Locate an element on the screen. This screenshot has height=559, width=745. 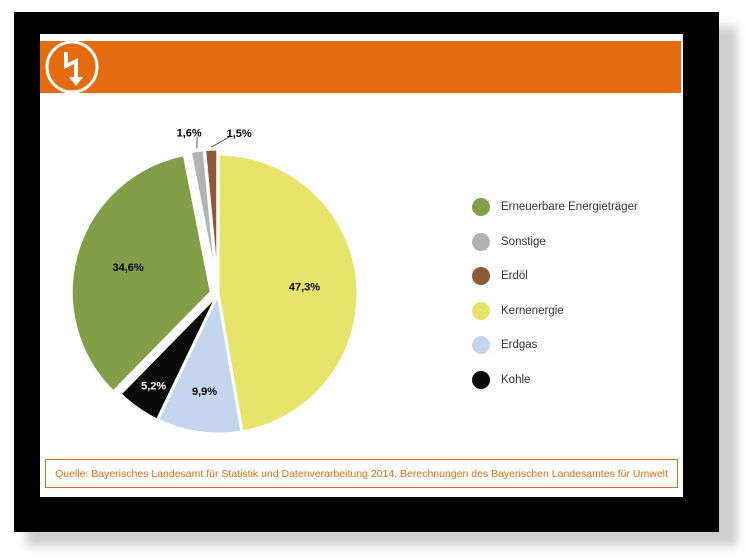
slice-label: 9,9% is located at coordinates (204, 392).